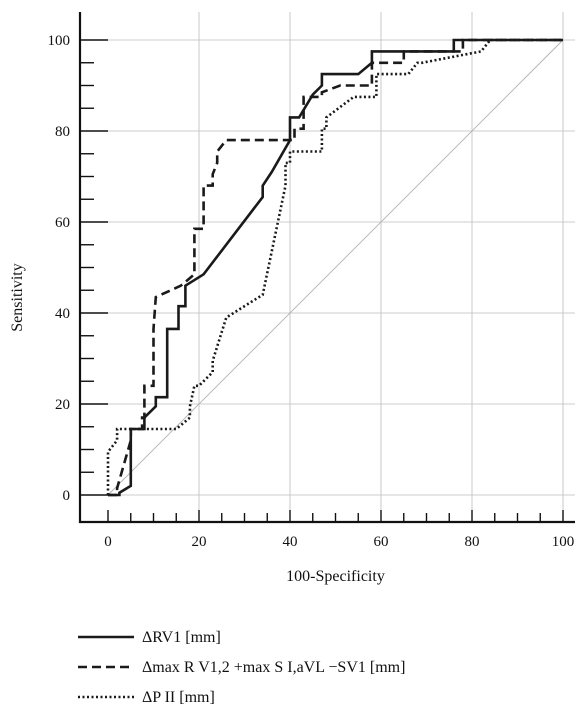  Describe the element at coordinates (335, 576) in the screenshot. I see `x-axis-title: 100-Specificity` at that location.